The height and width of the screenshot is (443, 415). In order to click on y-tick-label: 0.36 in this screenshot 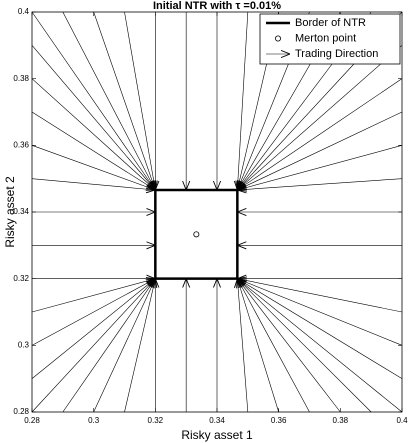, I will do `click(21, 144)`.